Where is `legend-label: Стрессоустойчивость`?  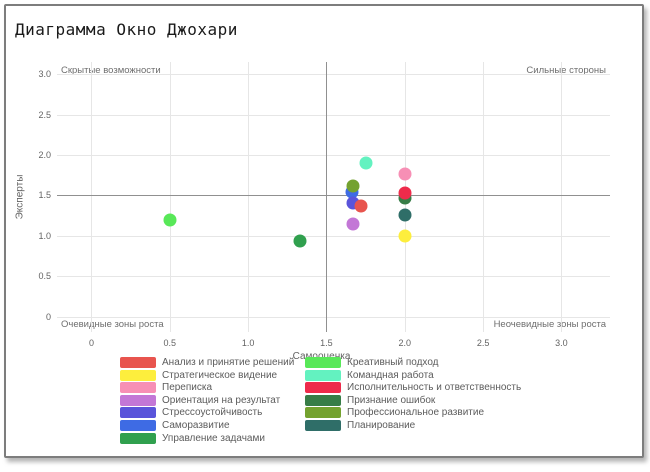 legend-label: Стрессоустойчивость is located at coordinates (212, 413).